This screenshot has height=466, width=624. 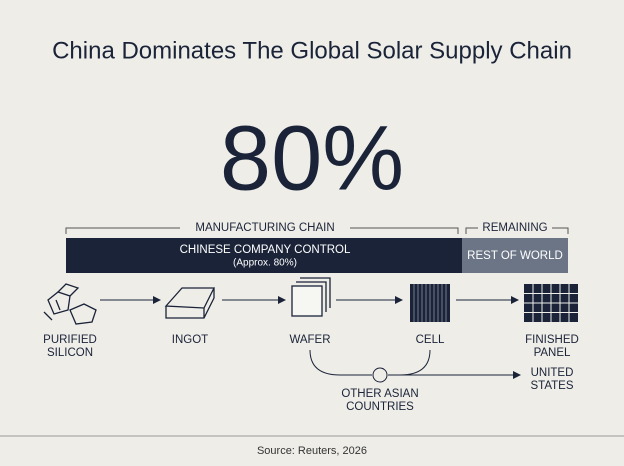 What do you see at coordinates (312, 451) in the screenshot?
I see `source: Source: Reuters, 2026` at bounding box center [312, 451].